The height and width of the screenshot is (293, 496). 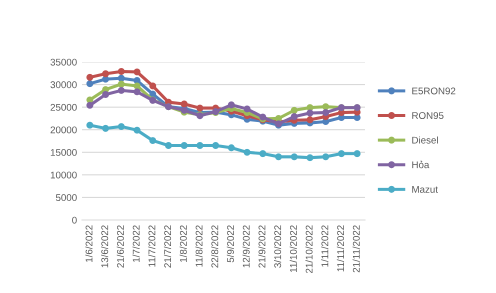 I want to click on legend-label: Mazut, so click(x=425, y=189).